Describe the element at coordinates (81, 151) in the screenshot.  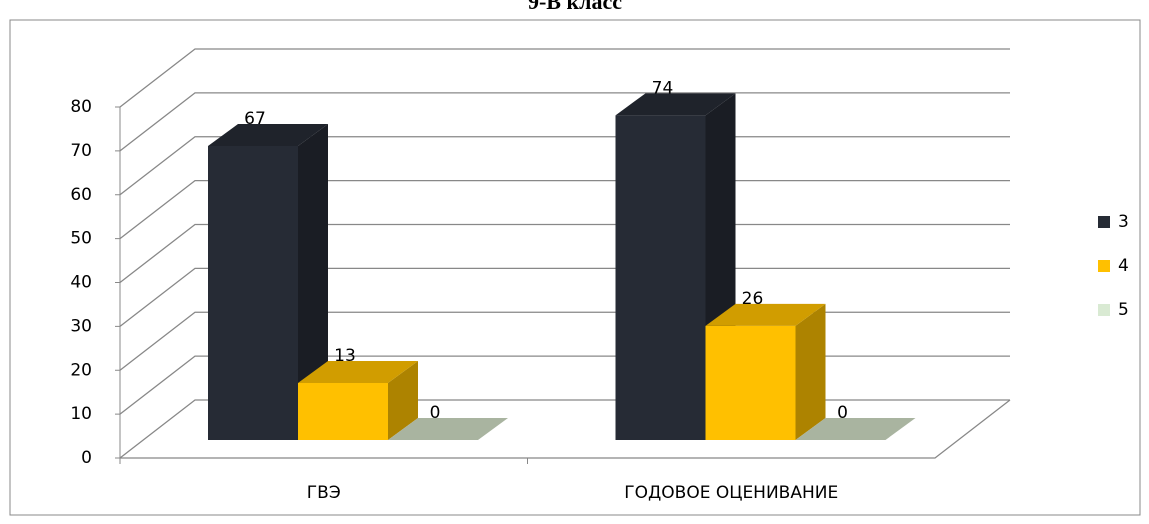
I see `y-tick-label: 70` at that location.